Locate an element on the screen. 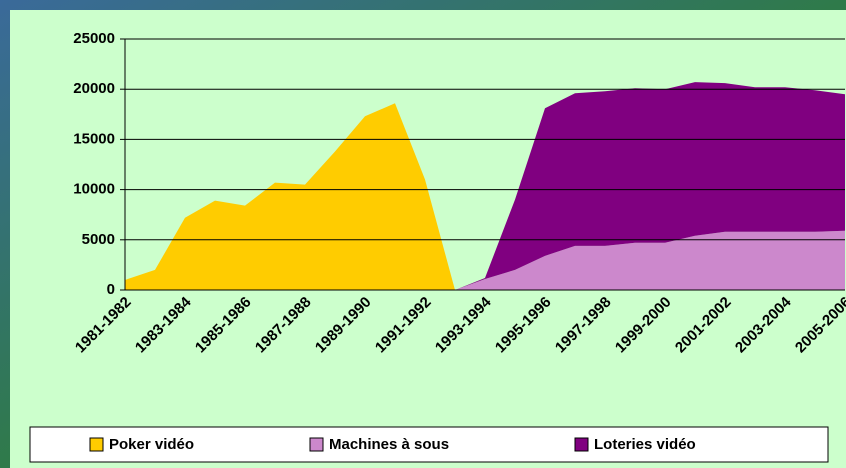  y-tick-label: 20000 is located at coordinates (94, 88).